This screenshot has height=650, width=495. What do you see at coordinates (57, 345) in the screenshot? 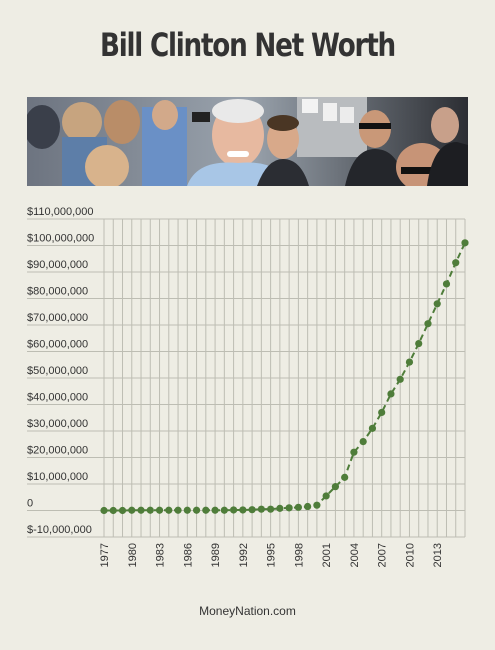
I see `y-tick-label: $60,000,000` at bounding box center [57, 345].